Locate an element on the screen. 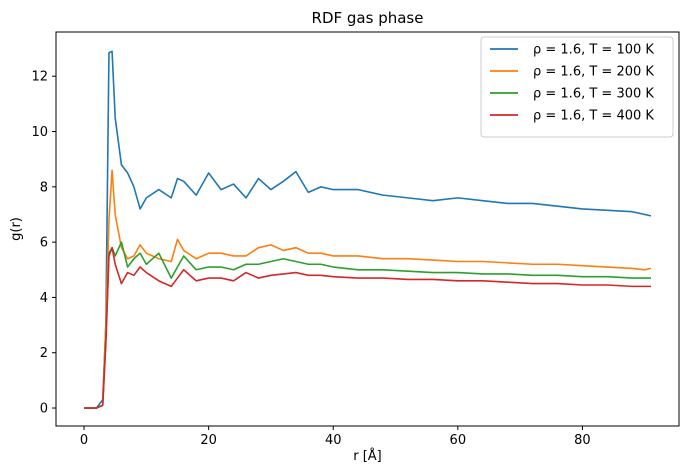 The width and height of the screenshot is (687, 469). x-tick-label: 0 is located at coordinates (84, 440).